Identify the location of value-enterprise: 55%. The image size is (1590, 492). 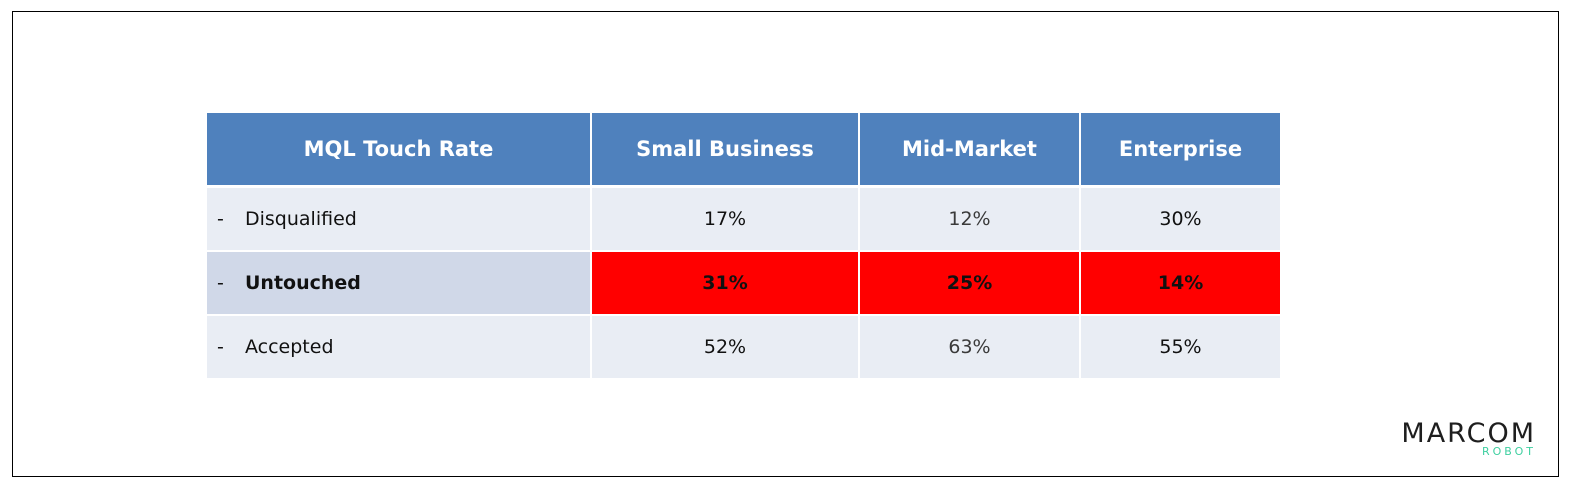
(1180, 346).